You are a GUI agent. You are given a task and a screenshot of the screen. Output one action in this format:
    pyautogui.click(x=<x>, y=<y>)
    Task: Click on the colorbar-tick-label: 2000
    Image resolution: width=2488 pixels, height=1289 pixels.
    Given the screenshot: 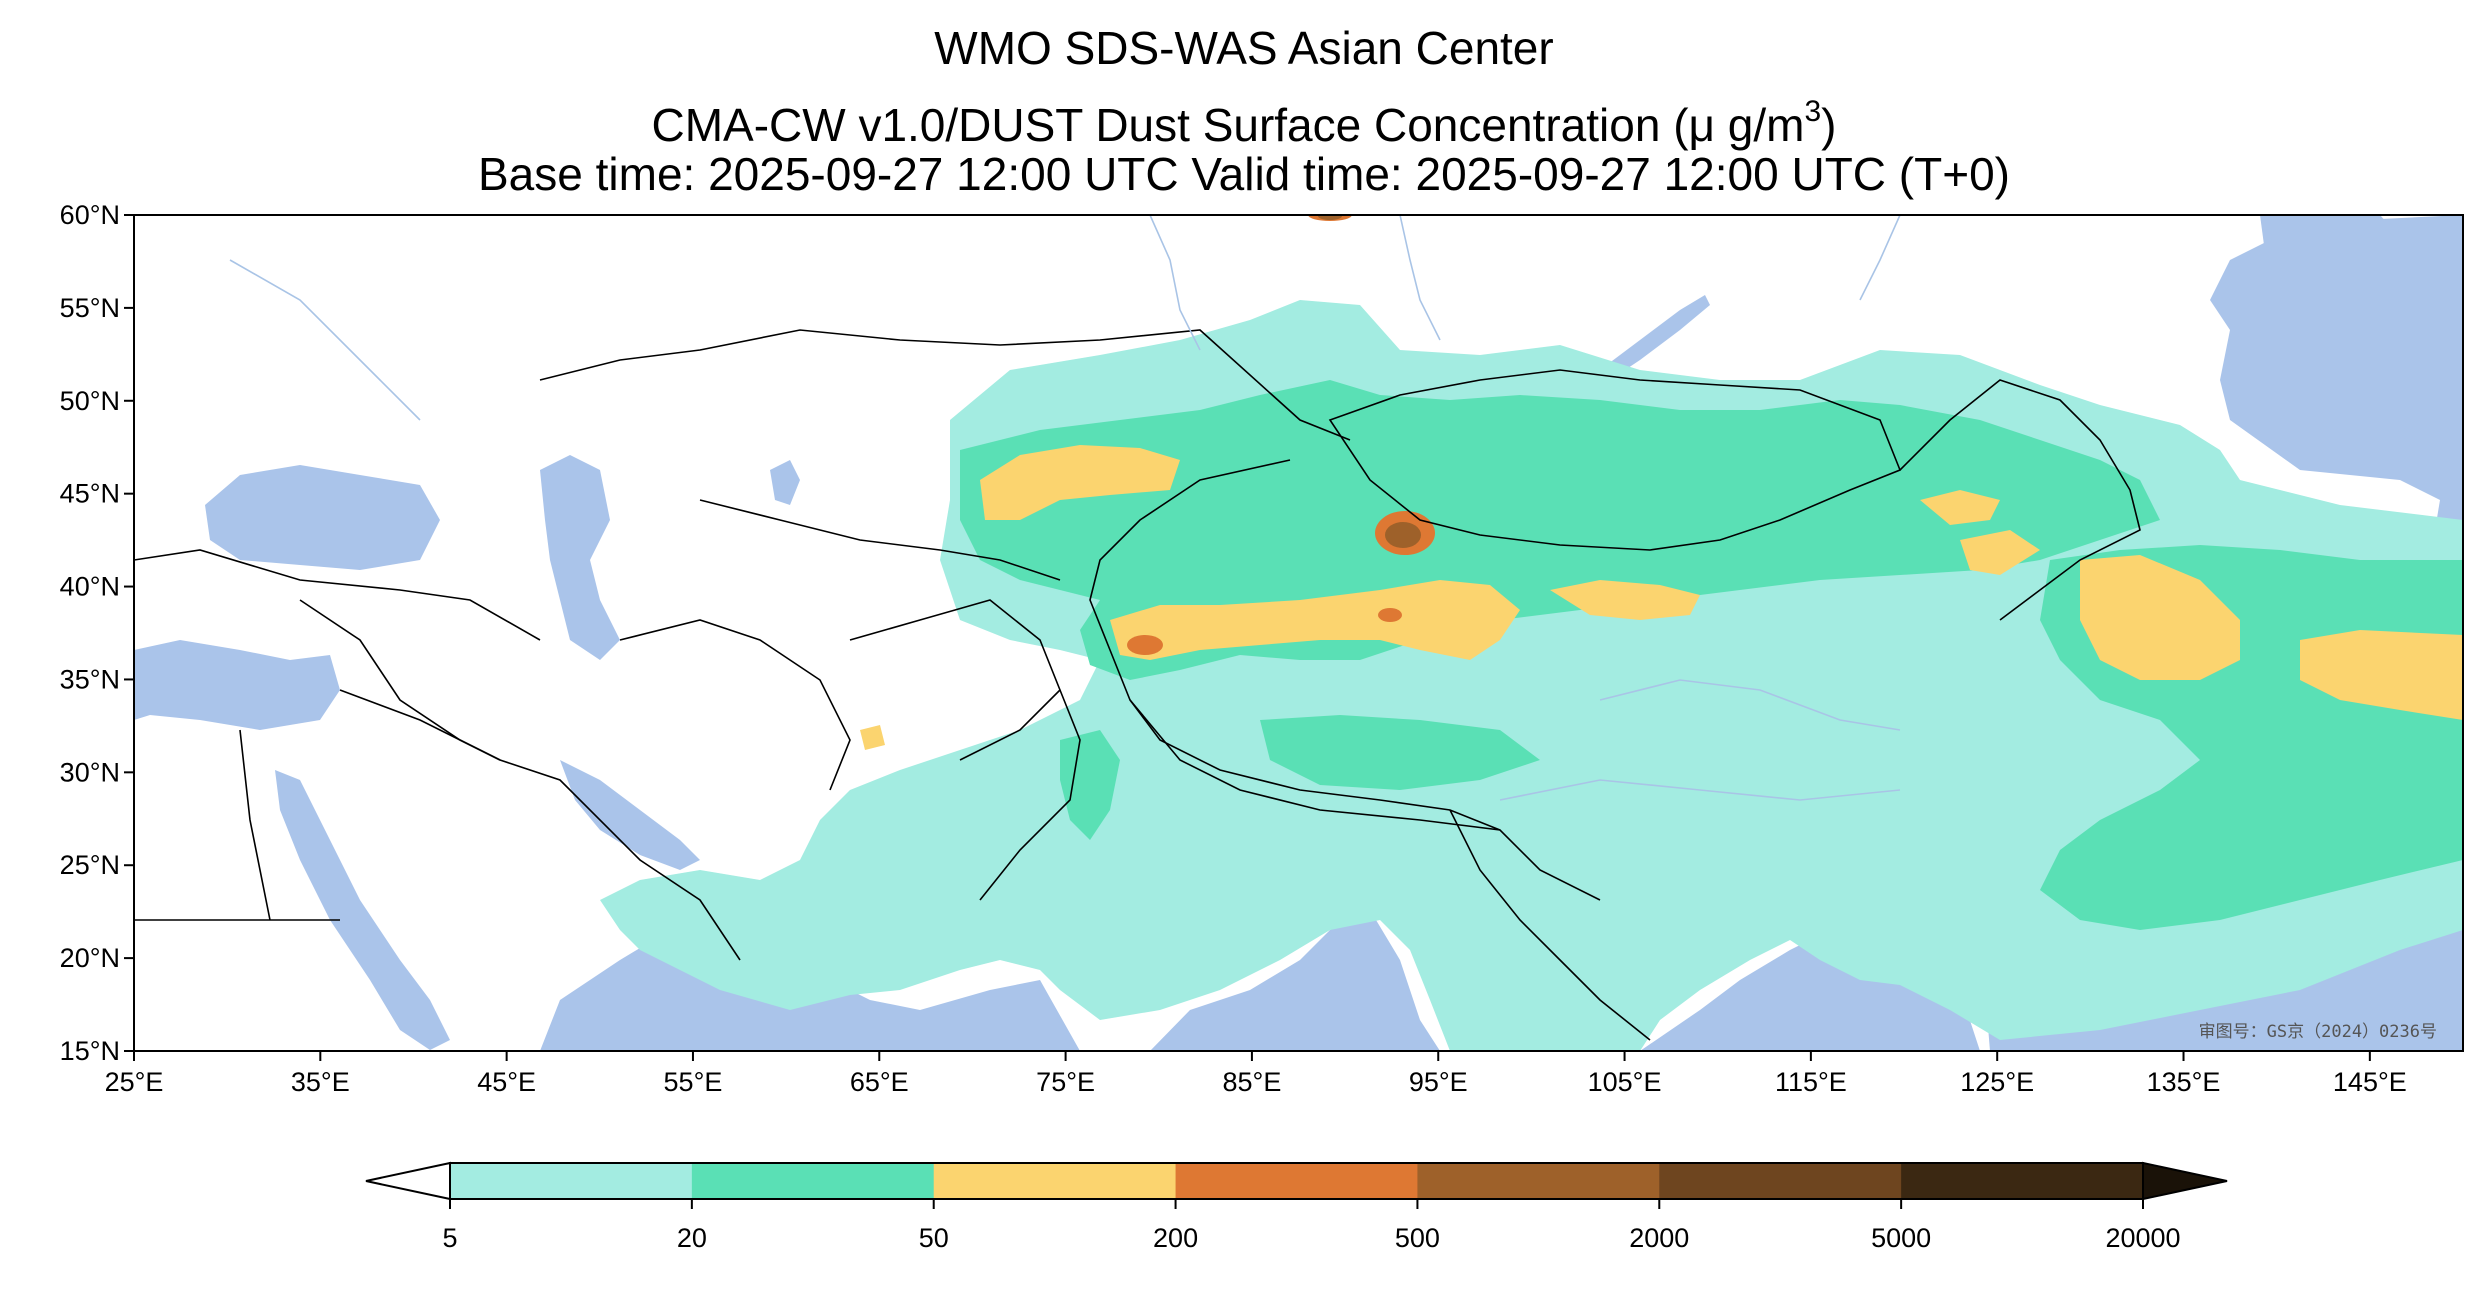 What is the action you would take?
    pyautogui.click(x=1659, y=1238)
    